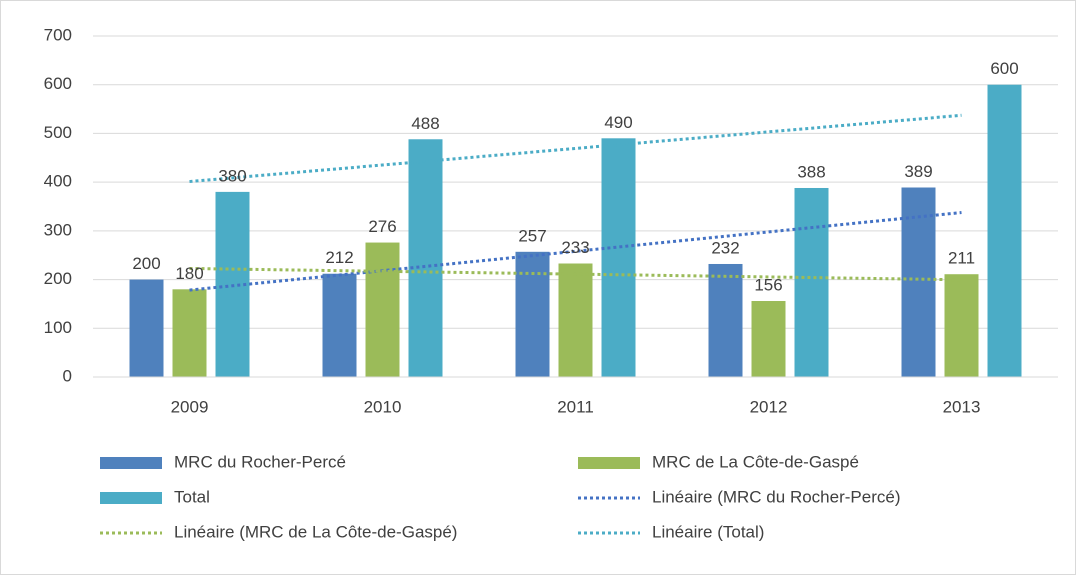 The image size is (1076, 575). I want to click on data-label: 233, so click(575, 247).